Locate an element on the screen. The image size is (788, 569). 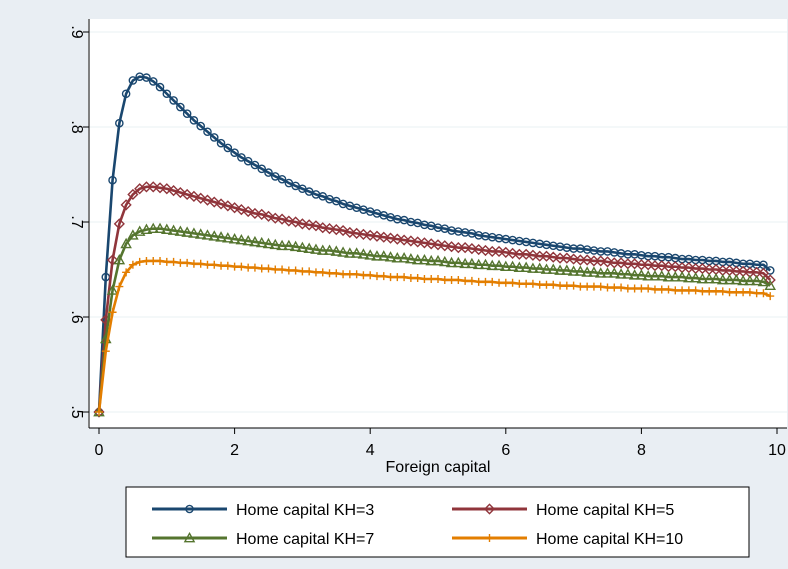
legend-label: Home capital KH=10 is located at coordinates (609, 539).